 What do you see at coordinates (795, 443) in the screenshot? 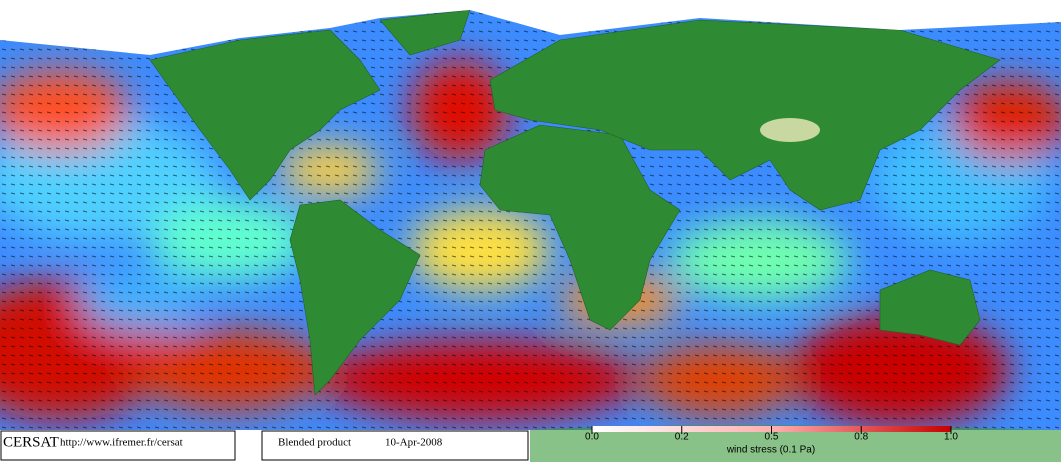
I see `antarctica` at bounding box center [795, 443].